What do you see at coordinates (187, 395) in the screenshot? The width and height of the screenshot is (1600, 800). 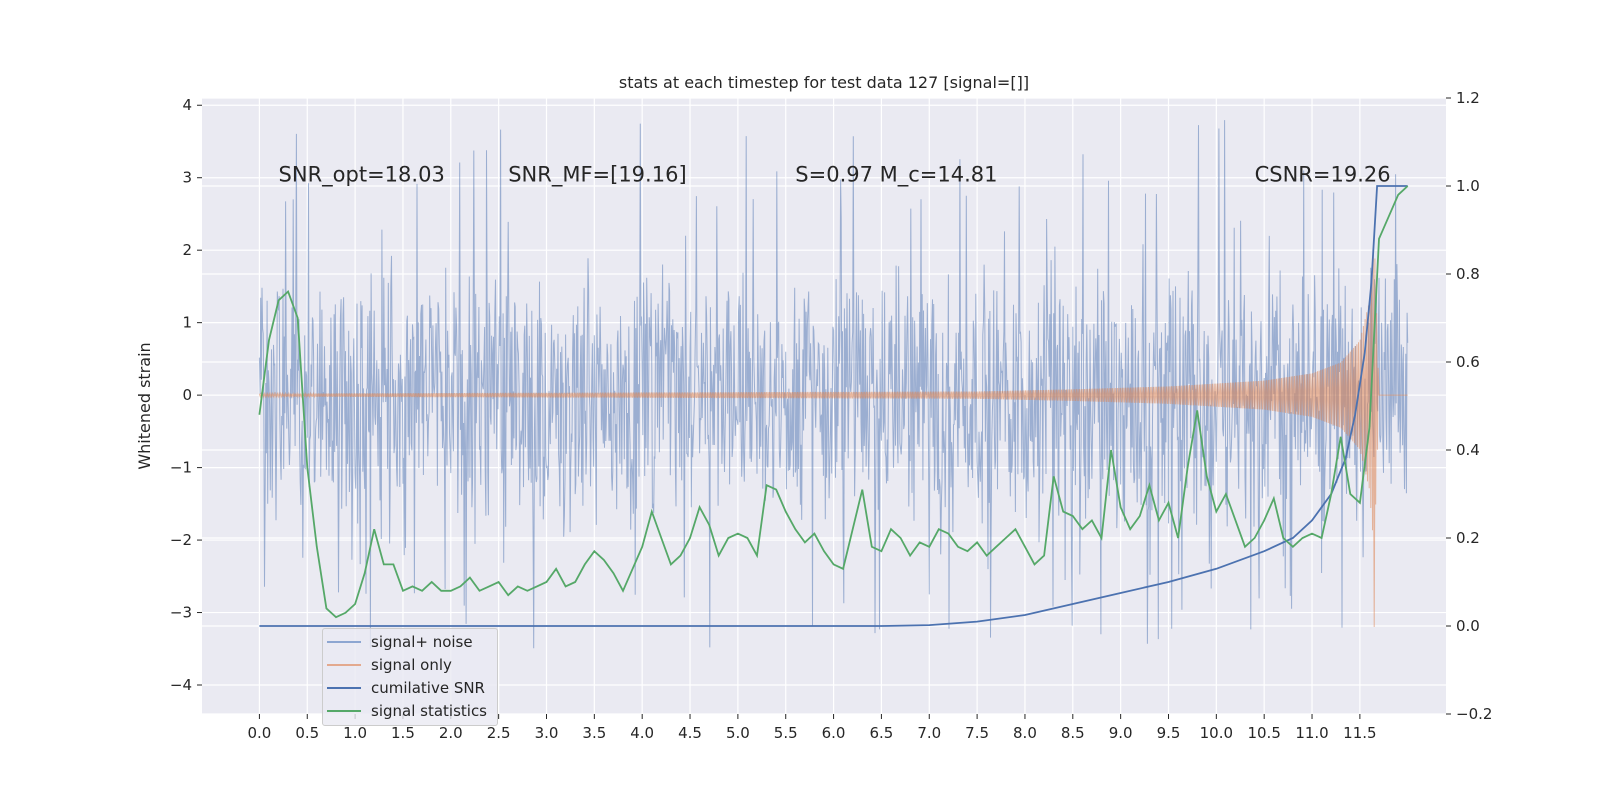 I see `y-tick-label: 0` at bounding box center [187, 395].